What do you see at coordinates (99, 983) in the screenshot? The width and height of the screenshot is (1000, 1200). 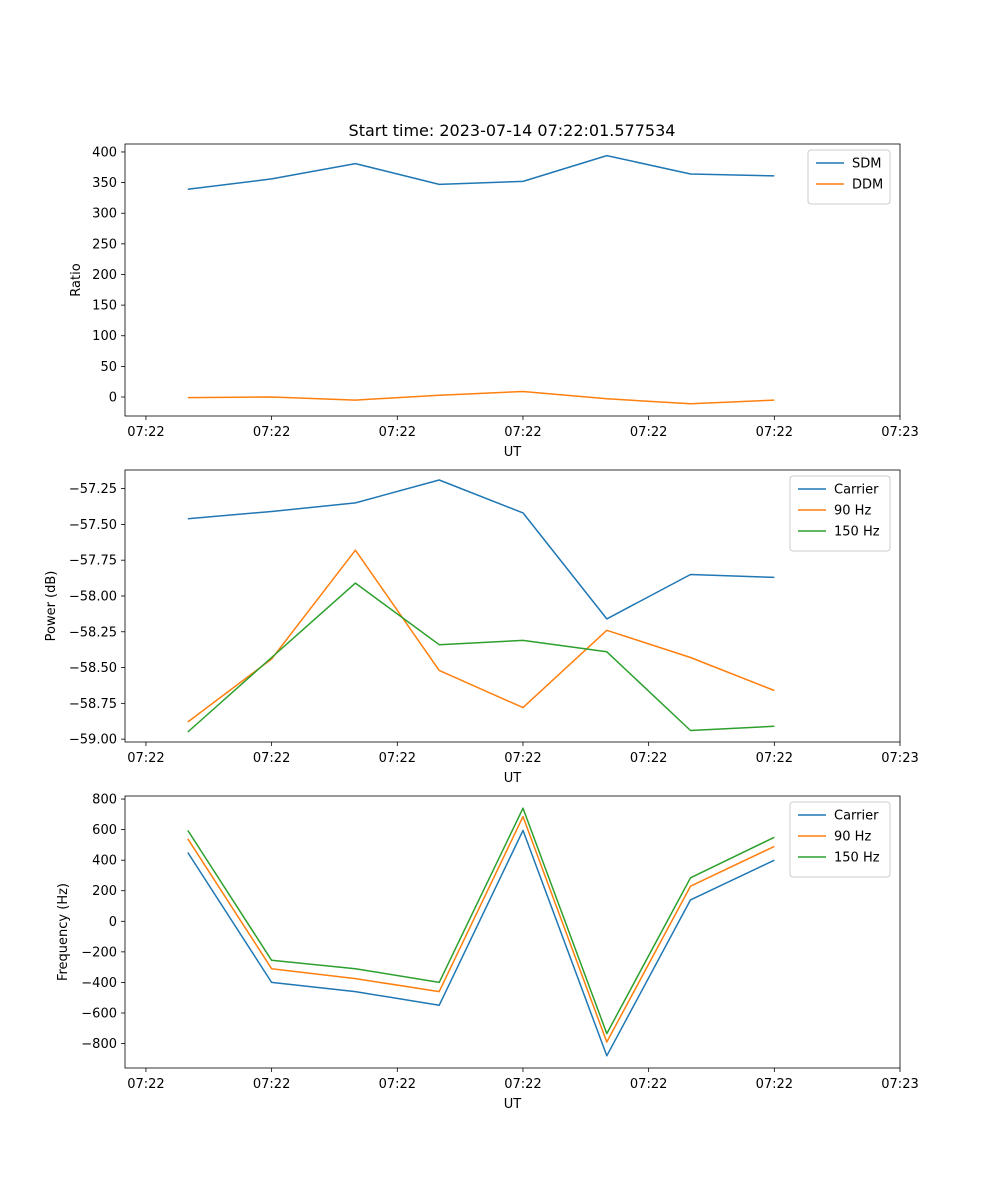 I see `y-tick-label: −400` at bounding box center [99, 983].